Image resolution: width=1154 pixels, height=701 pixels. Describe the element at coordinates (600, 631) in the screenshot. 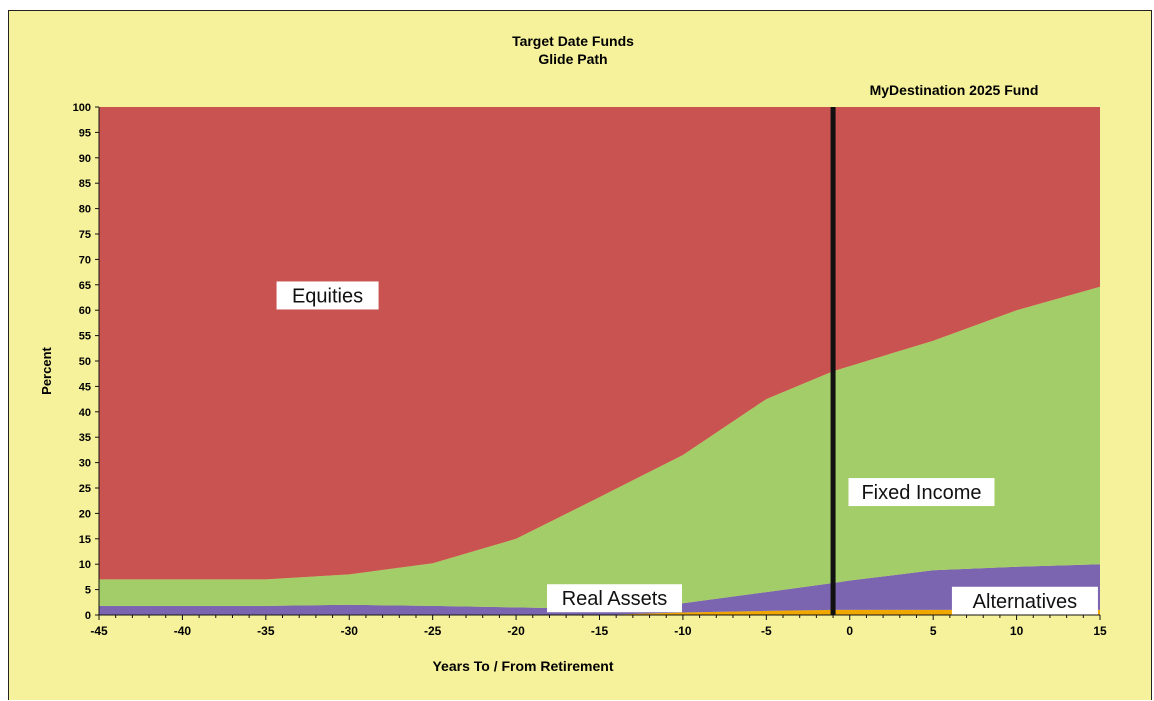

I see `x-tick-label: -15` at that location.